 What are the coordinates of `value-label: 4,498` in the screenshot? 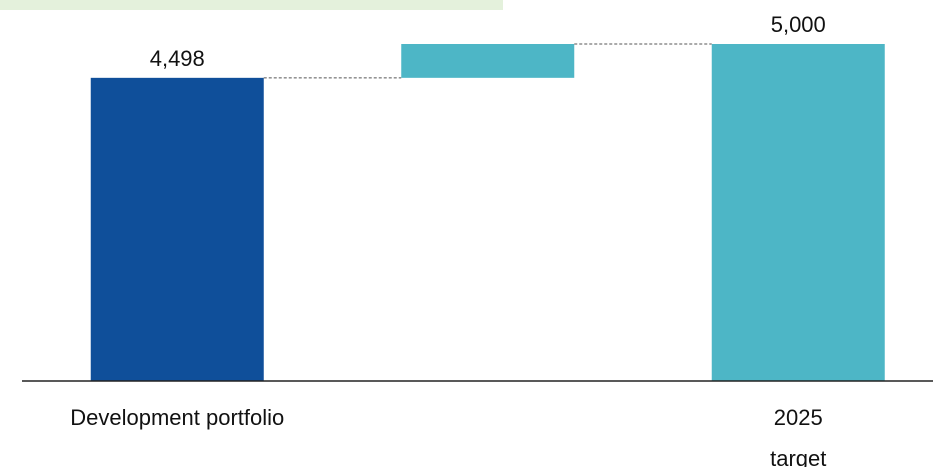 It's located at (177, 58).